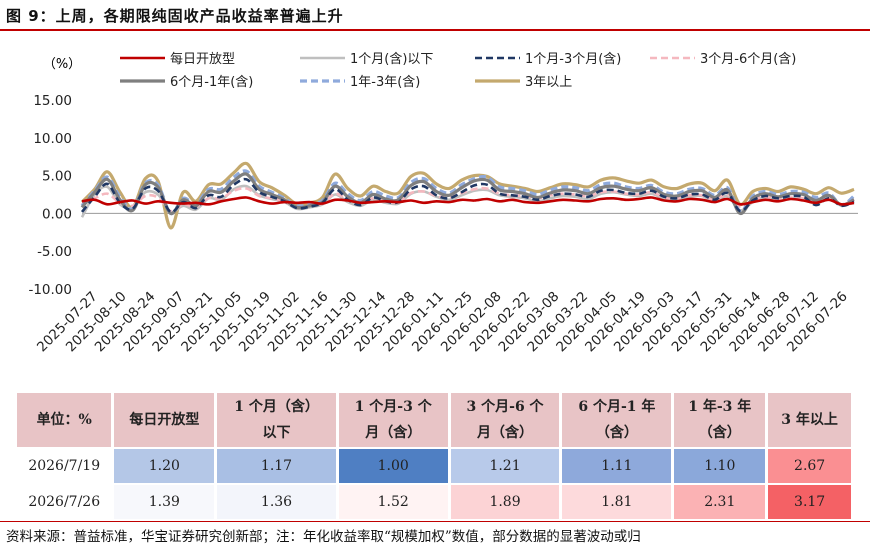 Image resolution: width=872 pixels, height=550 pixels. I want to click on table-header-cell: 3 个月-6 个月（含）, so click(505, 420).